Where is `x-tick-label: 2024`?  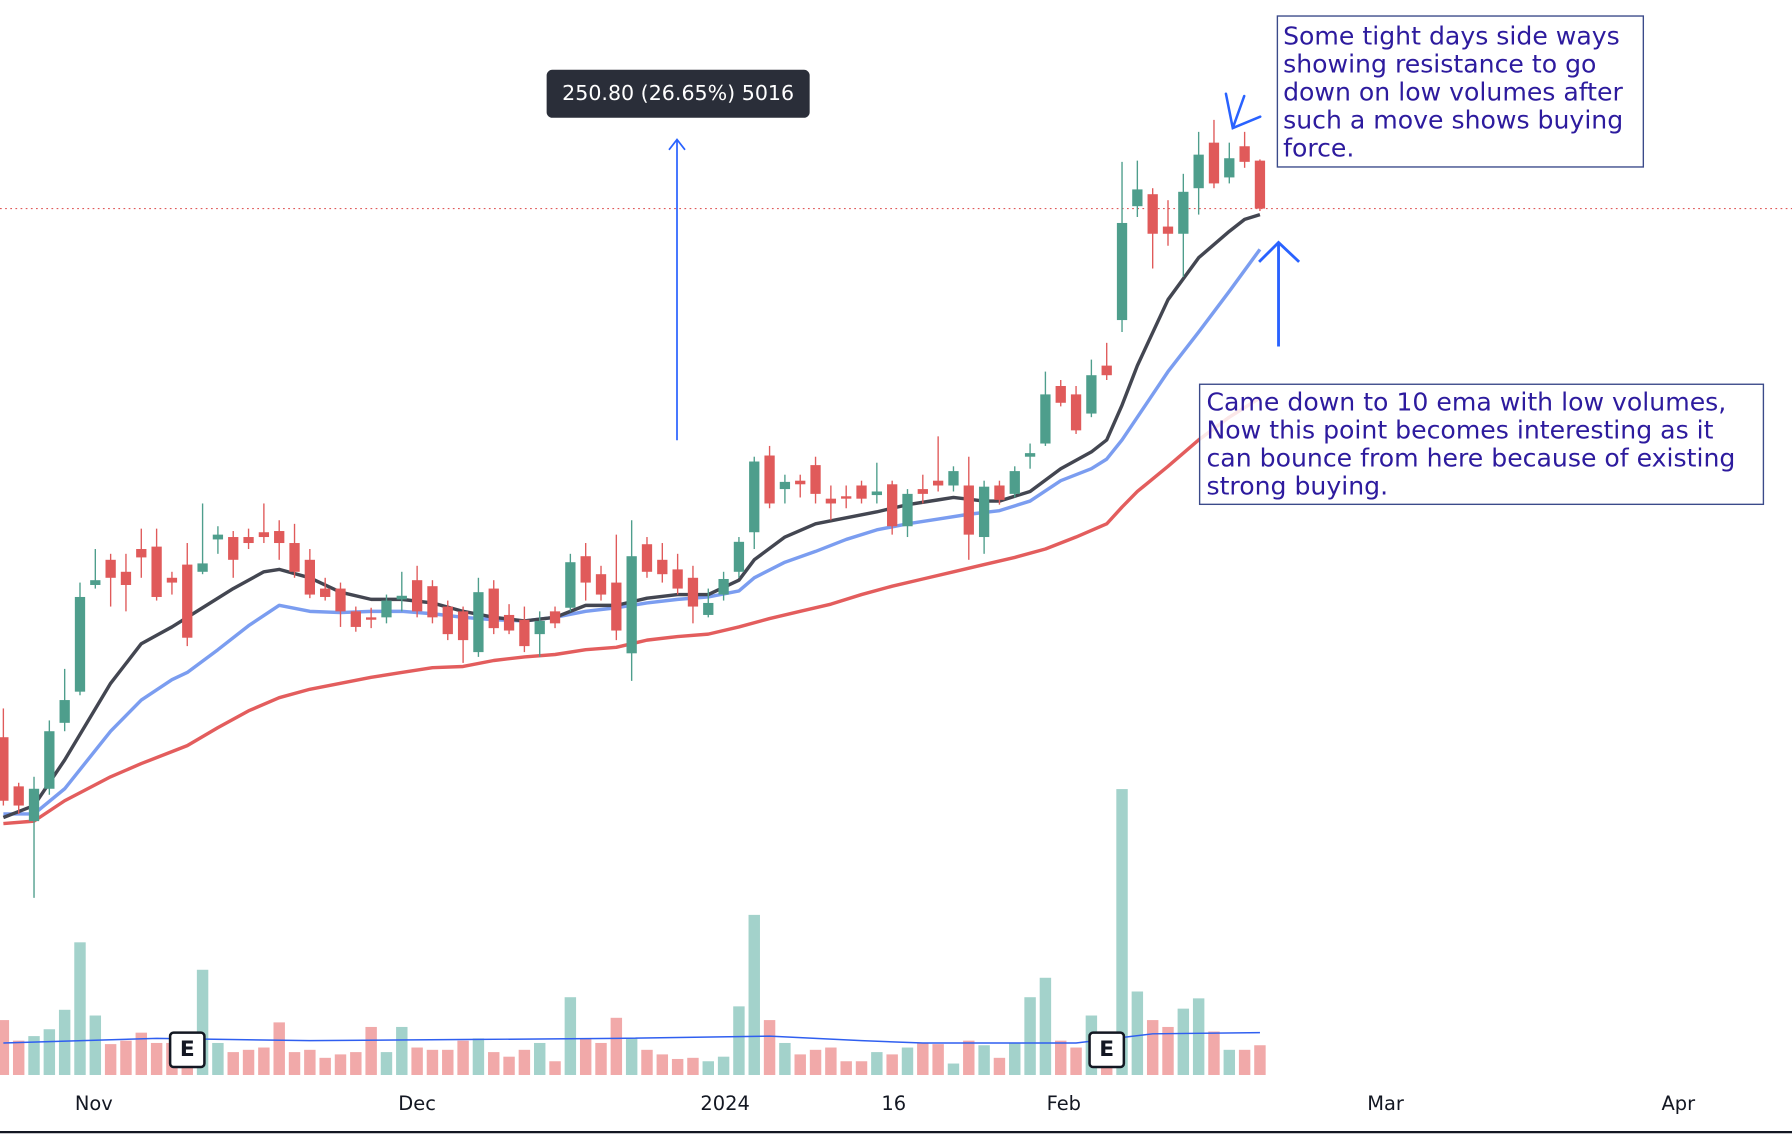 x-tick-label: 2024 is located at coordinates (724, 1103).